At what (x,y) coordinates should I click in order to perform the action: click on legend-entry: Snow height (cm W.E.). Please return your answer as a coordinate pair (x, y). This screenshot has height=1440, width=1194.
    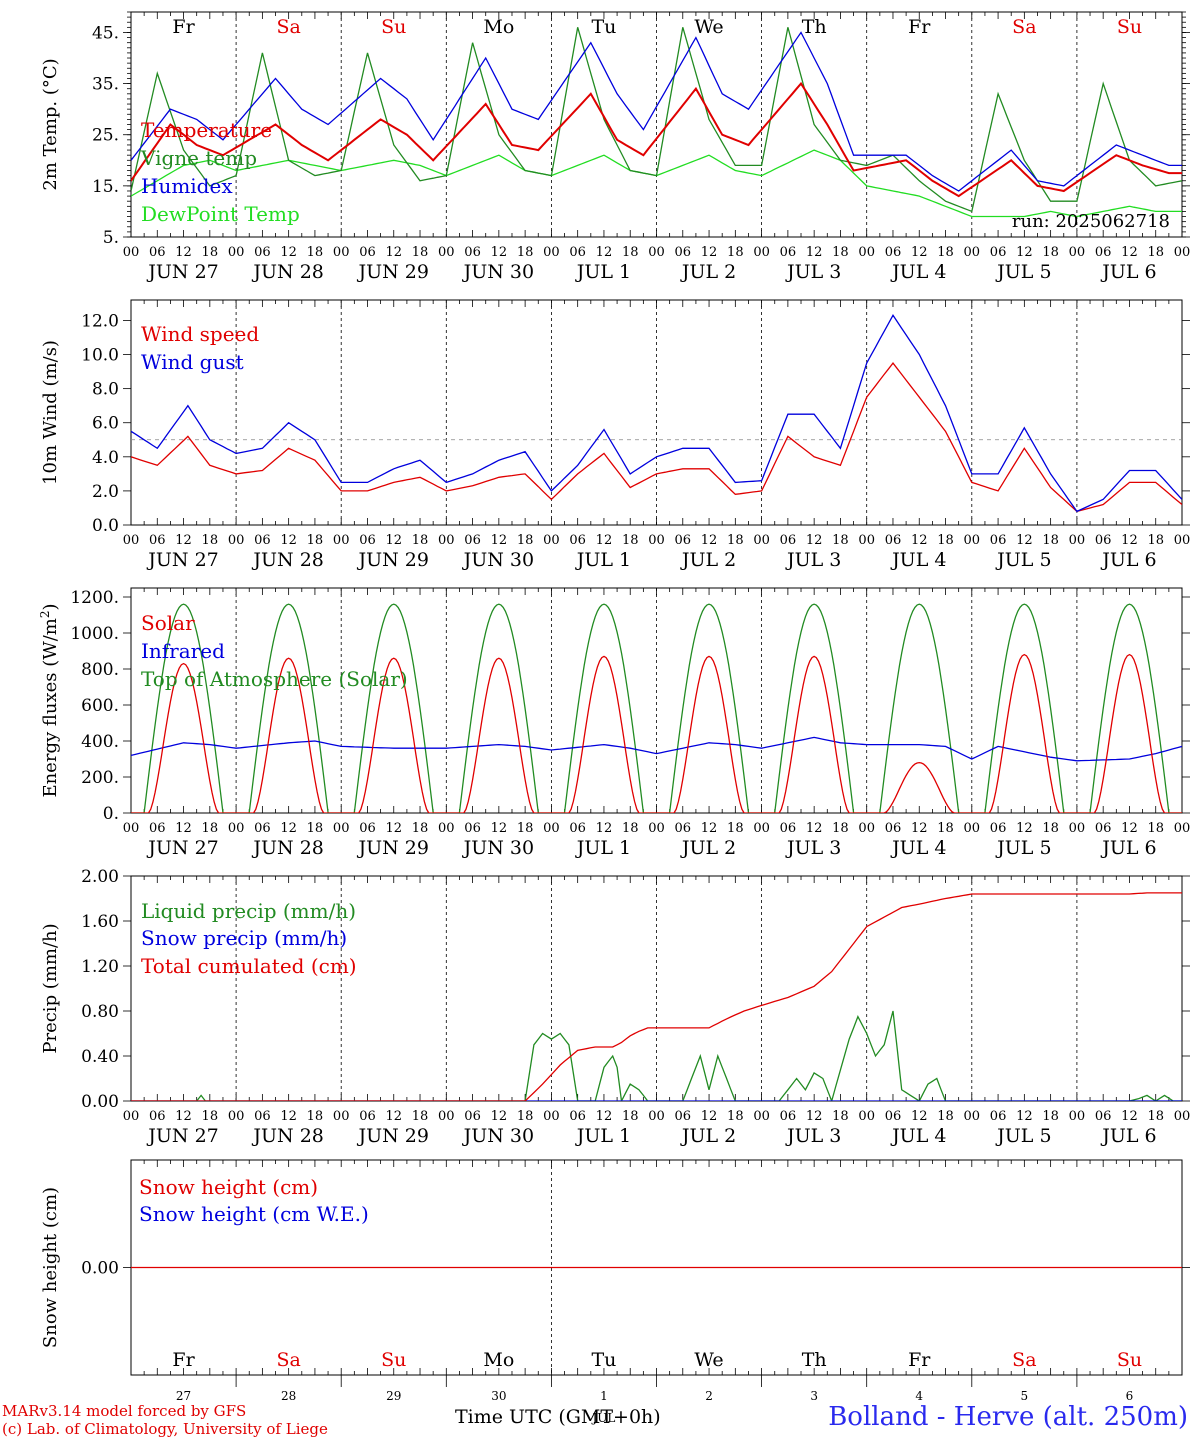
    Looking at the image, I should click on (254, 1214).